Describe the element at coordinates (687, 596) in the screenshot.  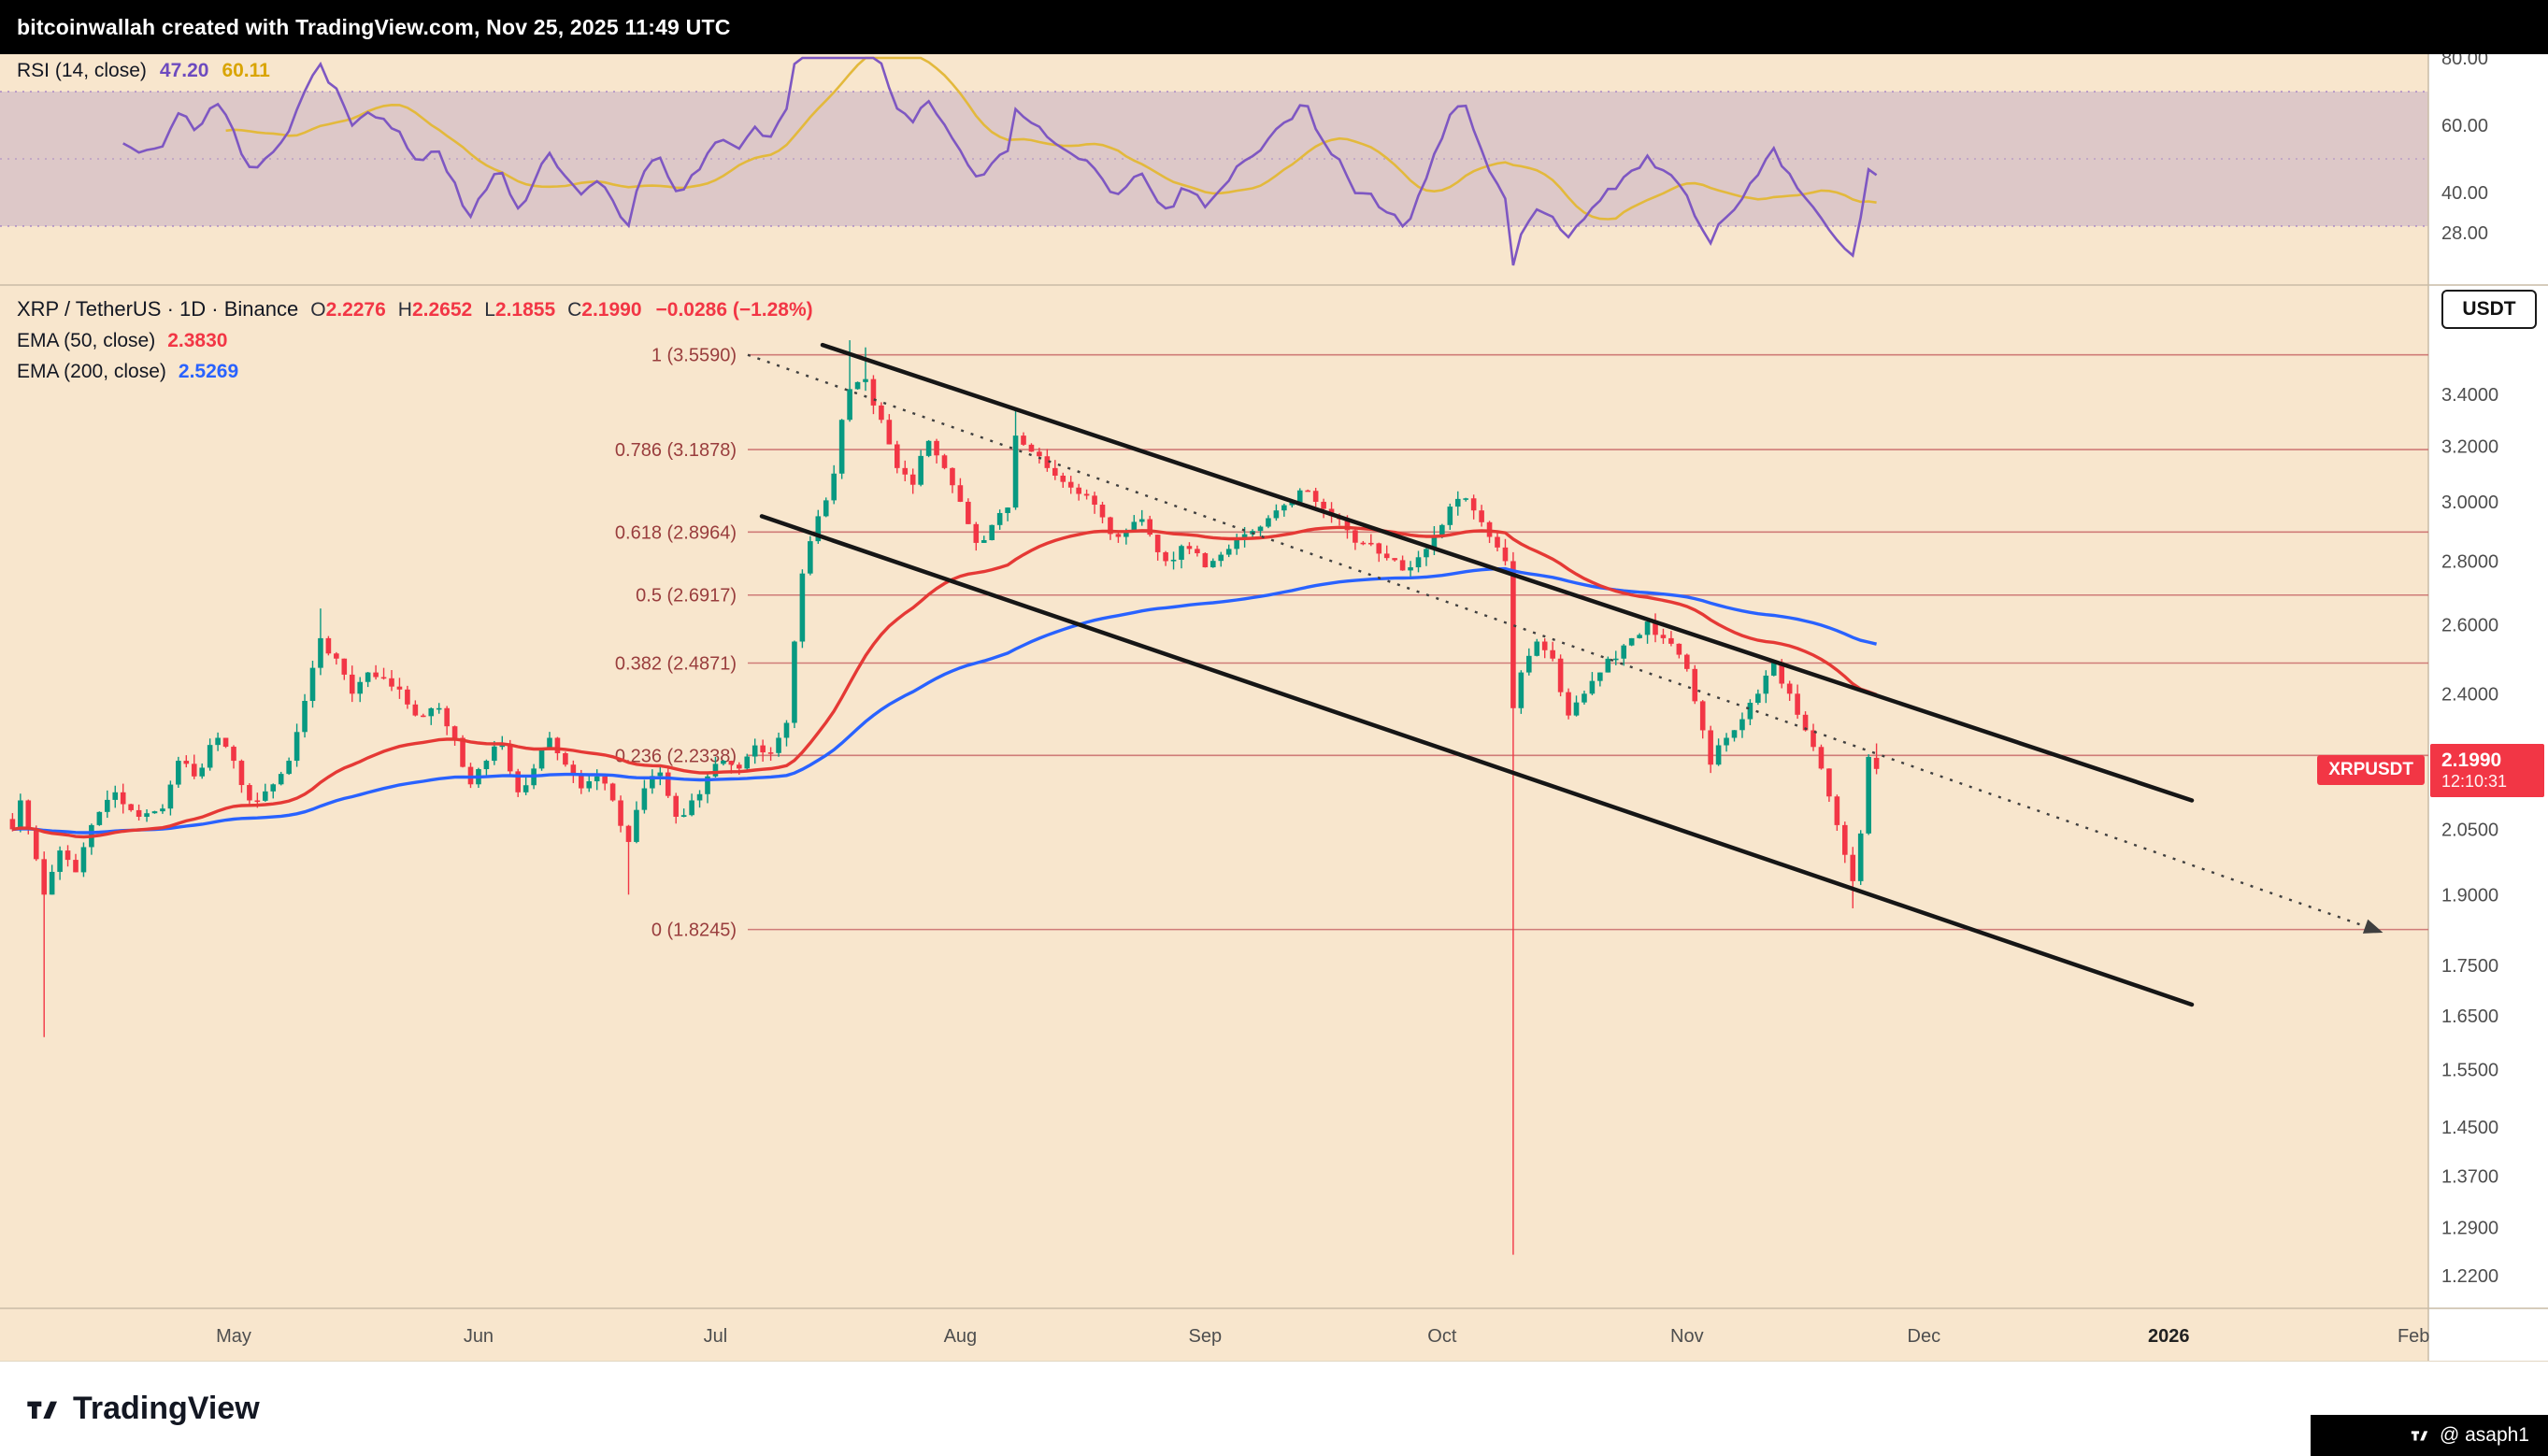
I see `svg-text: 0.5 (2.6917)` at that location.